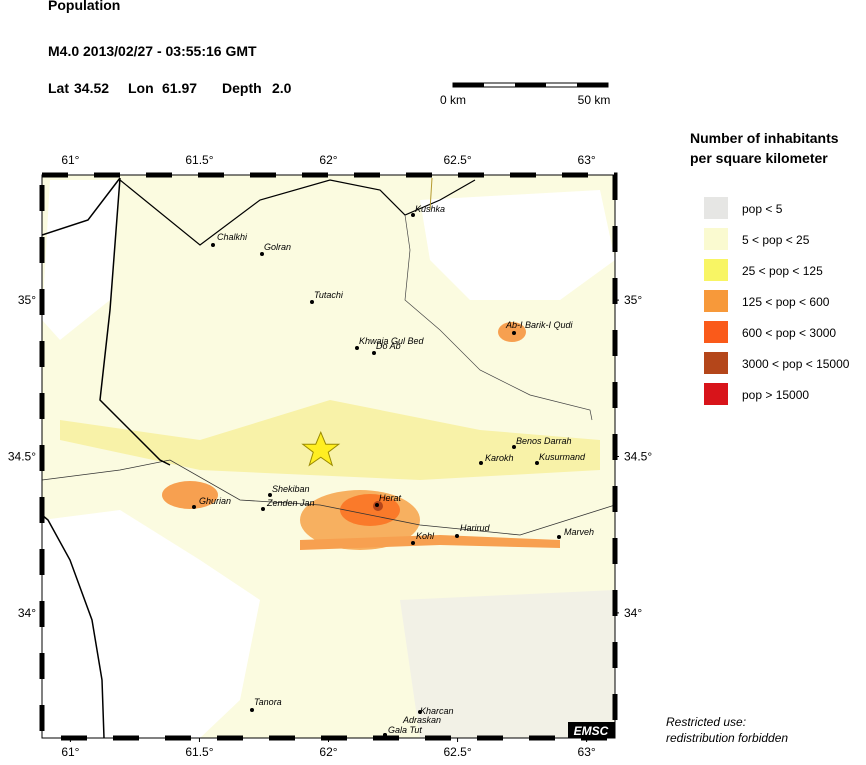 Image resolution: width=866 pixels, height=765 pixels. Describe the element at coordinates (388, 346) in the screenshot. I see `place-label: Do Ab` at that location.